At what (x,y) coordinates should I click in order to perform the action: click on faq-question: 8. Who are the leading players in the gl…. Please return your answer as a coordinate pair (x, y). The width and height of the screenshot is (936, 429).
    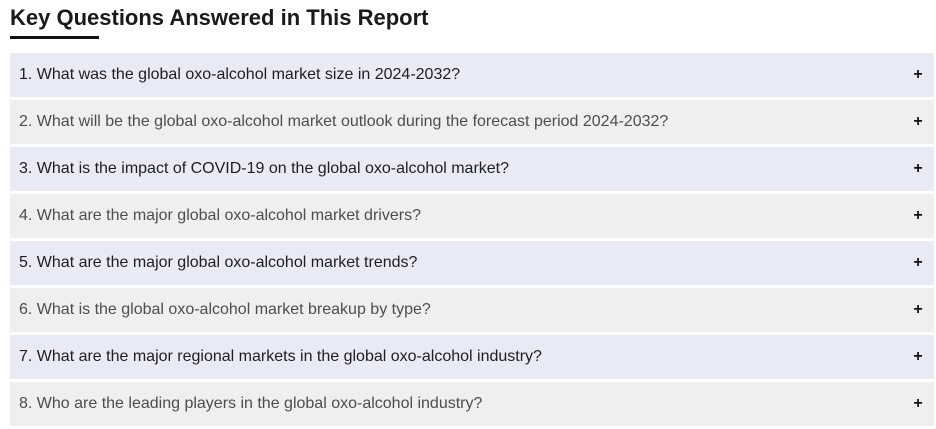
    Looking at the image, I should click on (251, 403).